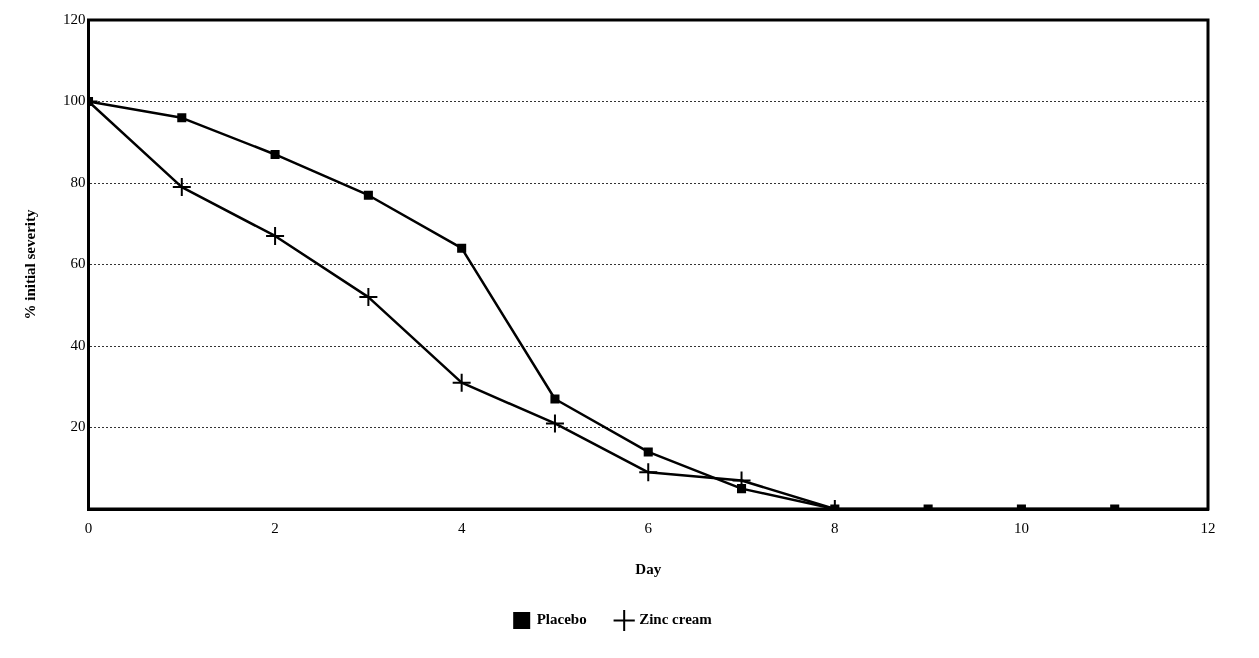 The image size is (1259, 658). Describe the element at coordinates (74, 100) in the screenshot. I see `y-tick-label: 100` at that location.